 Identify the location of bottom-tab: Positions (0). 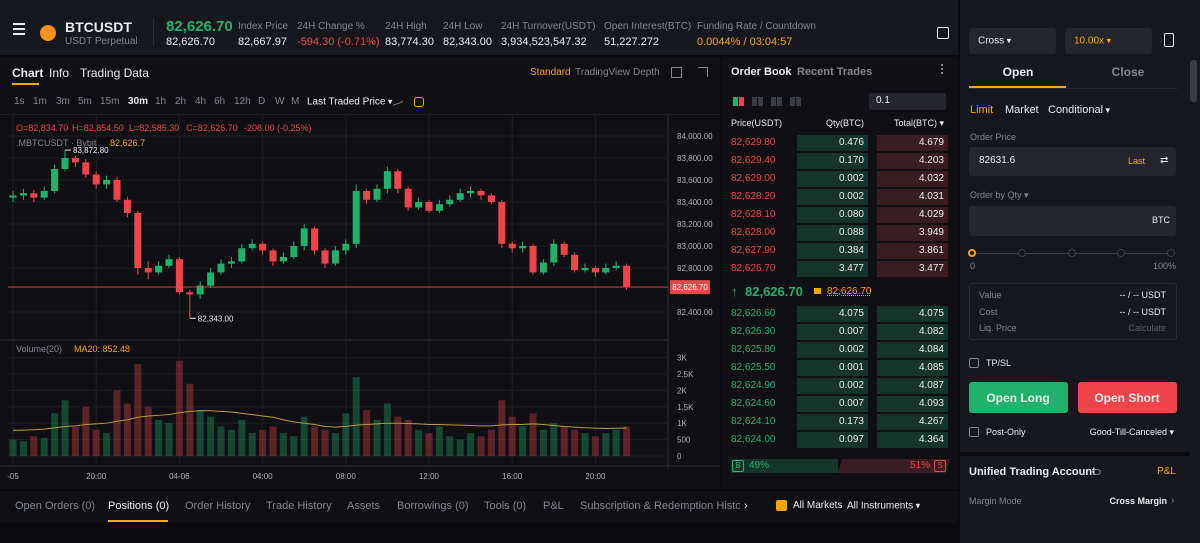
(139, 506).